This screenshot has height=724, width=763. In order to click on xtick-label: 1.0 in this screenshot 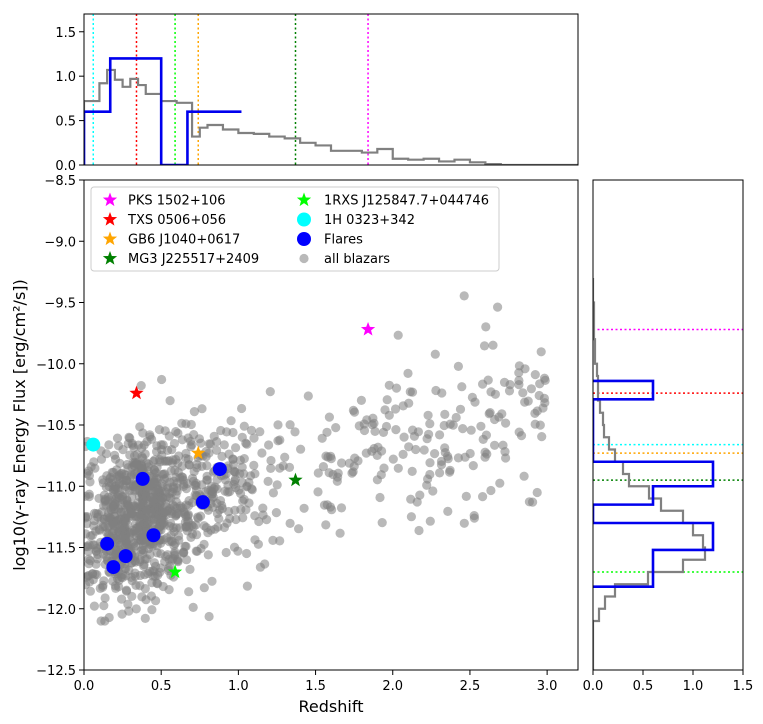, I will do `click(238, 686)`.